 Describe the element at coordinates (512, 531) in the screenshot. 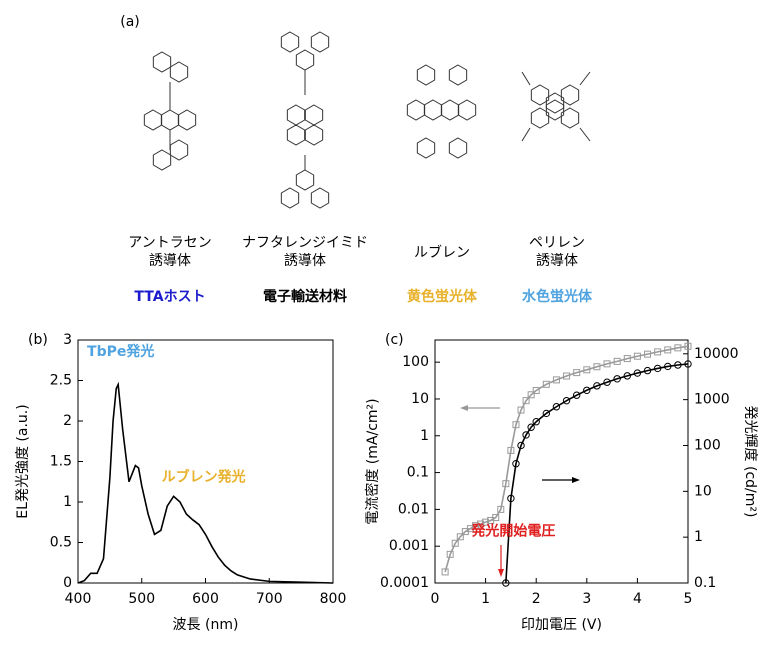

I see `annotation: 発光開始電圧` at that location.